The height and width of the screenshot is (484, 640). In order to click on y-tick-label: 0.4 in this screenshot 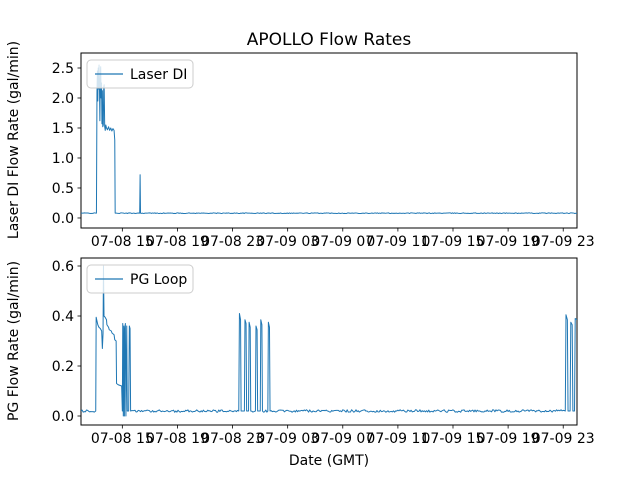, I will do `click(63, 317)`.